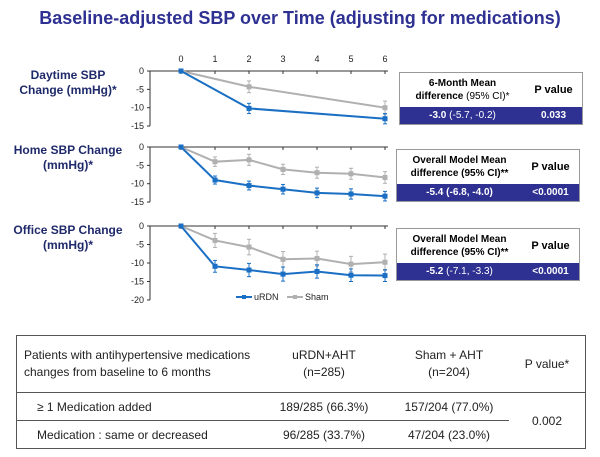 The image size is (600, 457). Describe the element at coordinates (547, 364) in the screenshot. I see `header-pvalue: P value*` at that location.